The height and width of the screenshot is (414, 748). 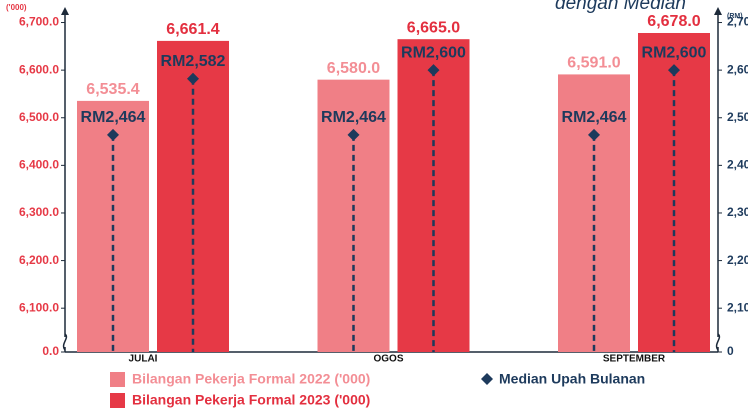 I want to click on y2-tick-label: 2,200, so click(x=737, y=260).